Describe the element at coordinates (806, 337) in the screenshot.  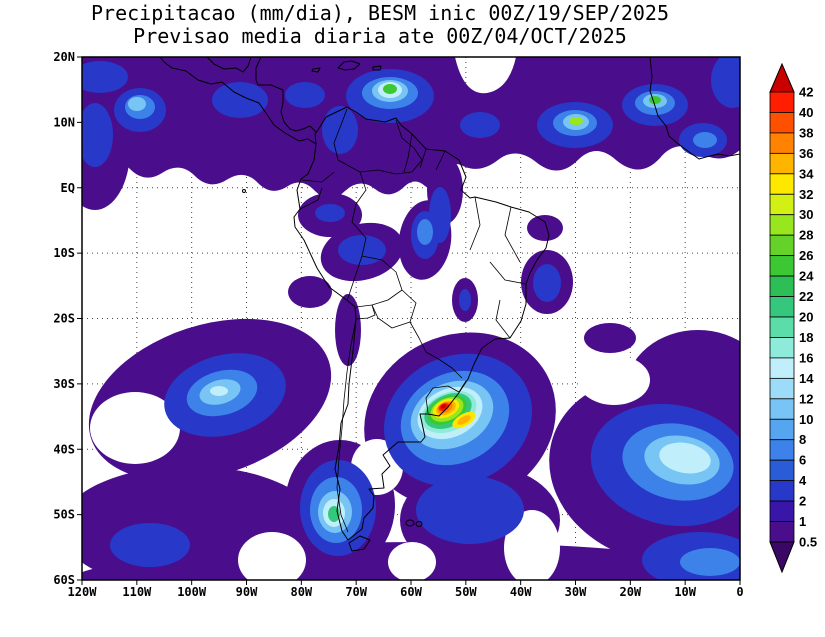
I see `colorbar-label: 18` at that location.